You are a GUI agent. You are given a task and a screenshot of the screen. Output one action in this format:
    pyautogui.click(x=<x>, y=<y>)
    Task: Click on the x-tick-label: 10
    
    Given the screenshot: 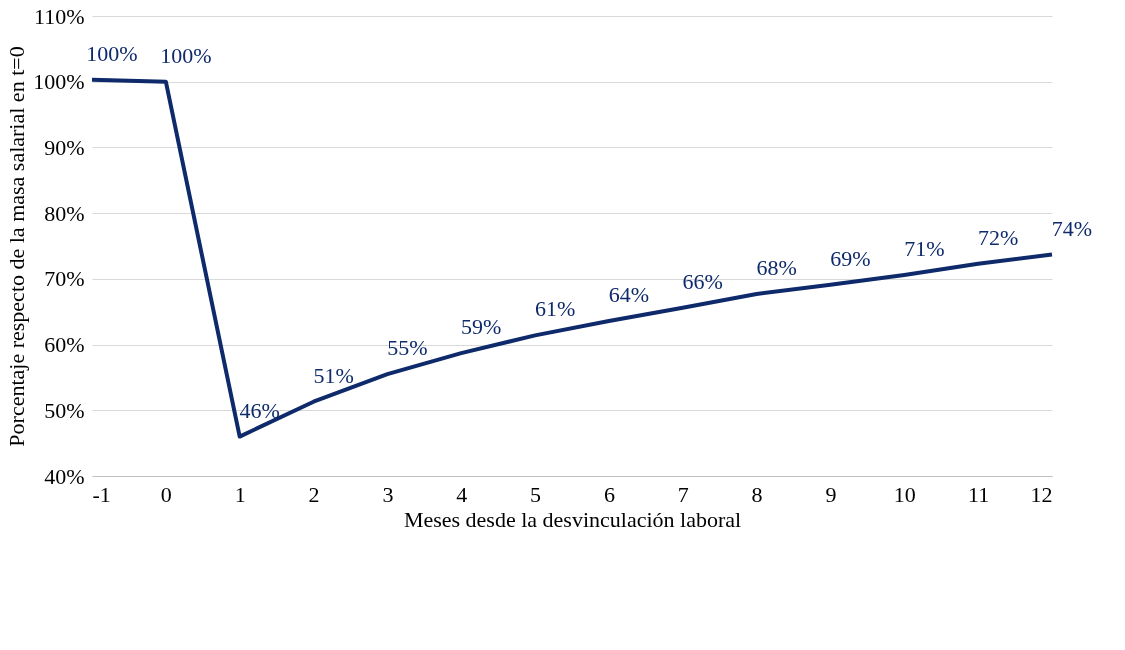 What is the action you would take?
    pyautogui.click(x=904, y=494)
    